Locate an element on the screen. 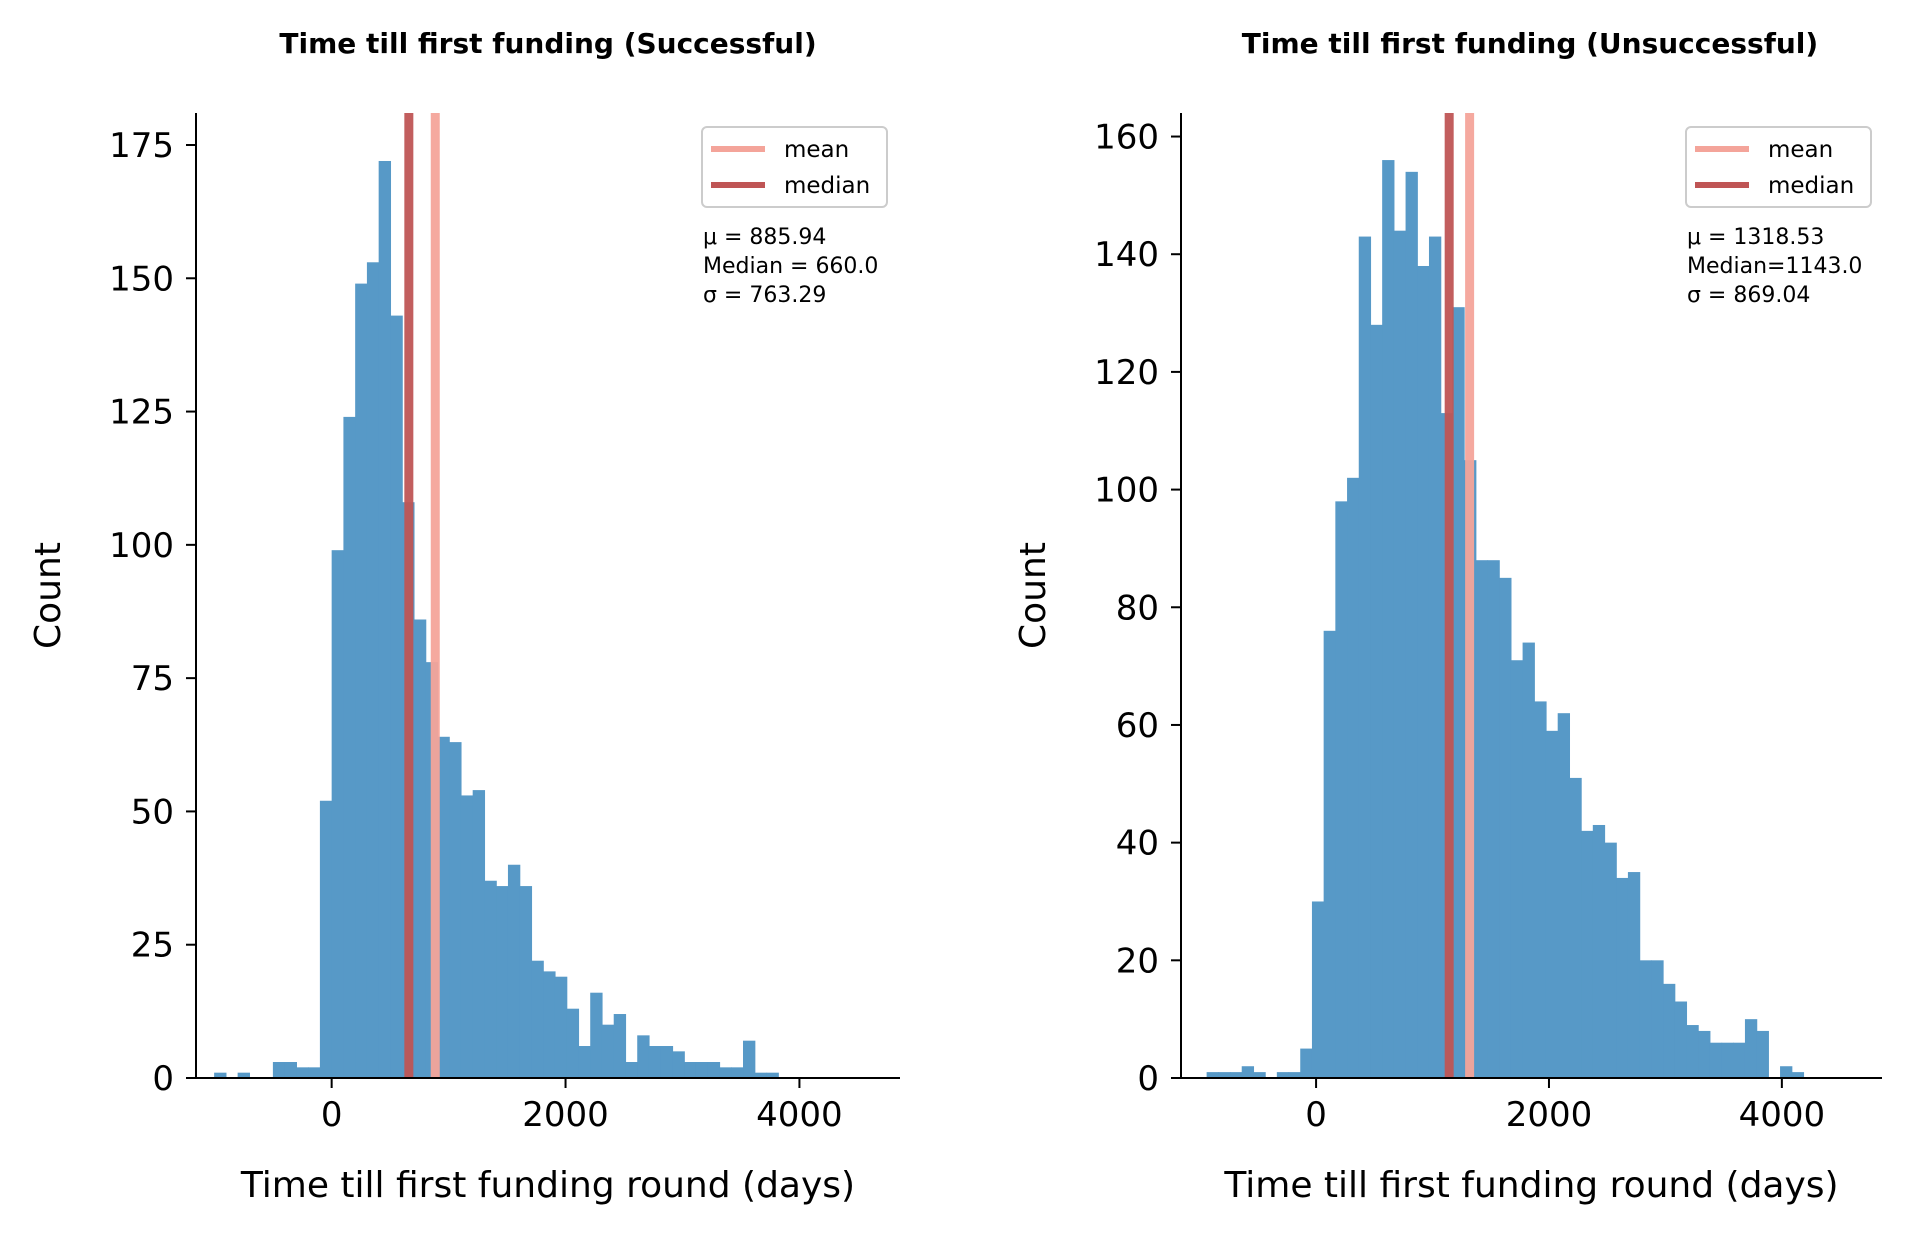 The image size is (1916, 1234). y-tick-label: 60 is located at coordinates (1137, 726).